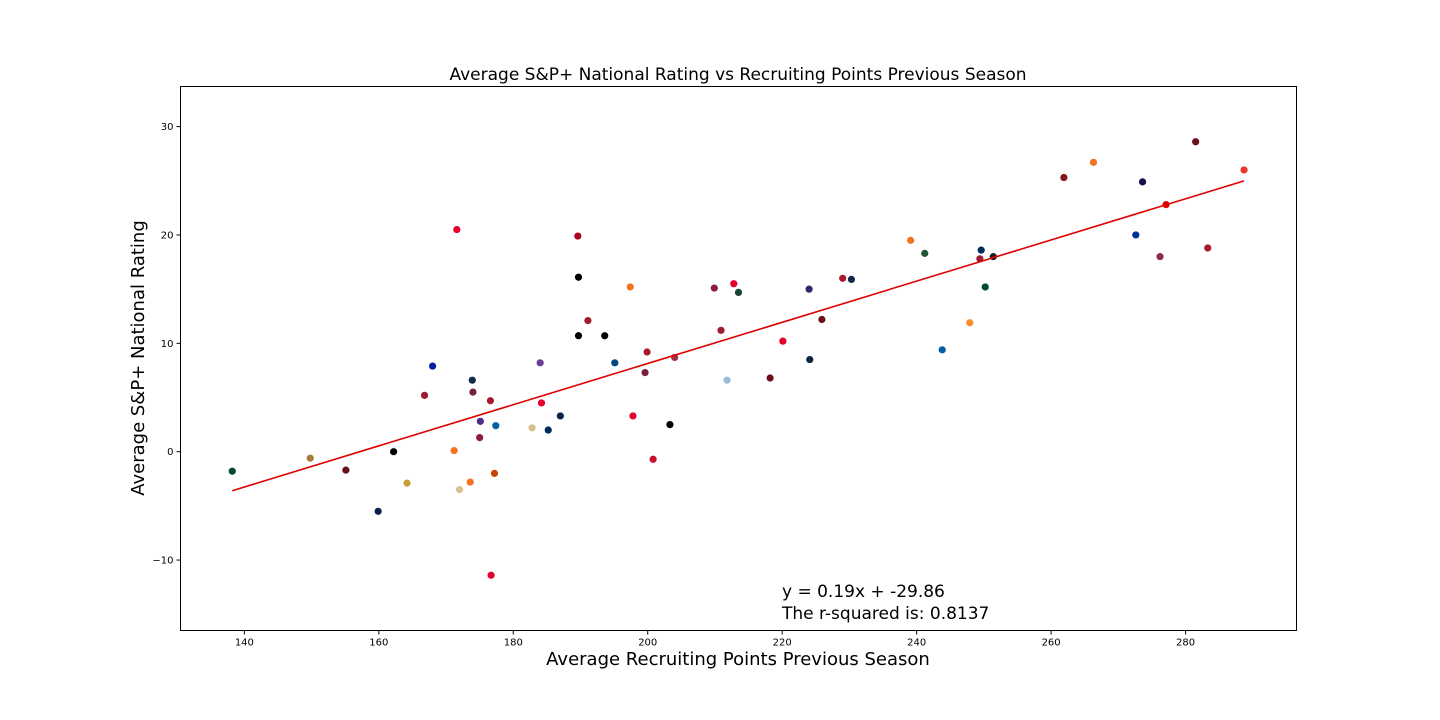 This screenshot has height=720, width=1440. What do you see at coordinates (863, 592) in the screenshot?
I see `regression-equation: y = 0.19x + -29.86` at bounding box center [863, 592].